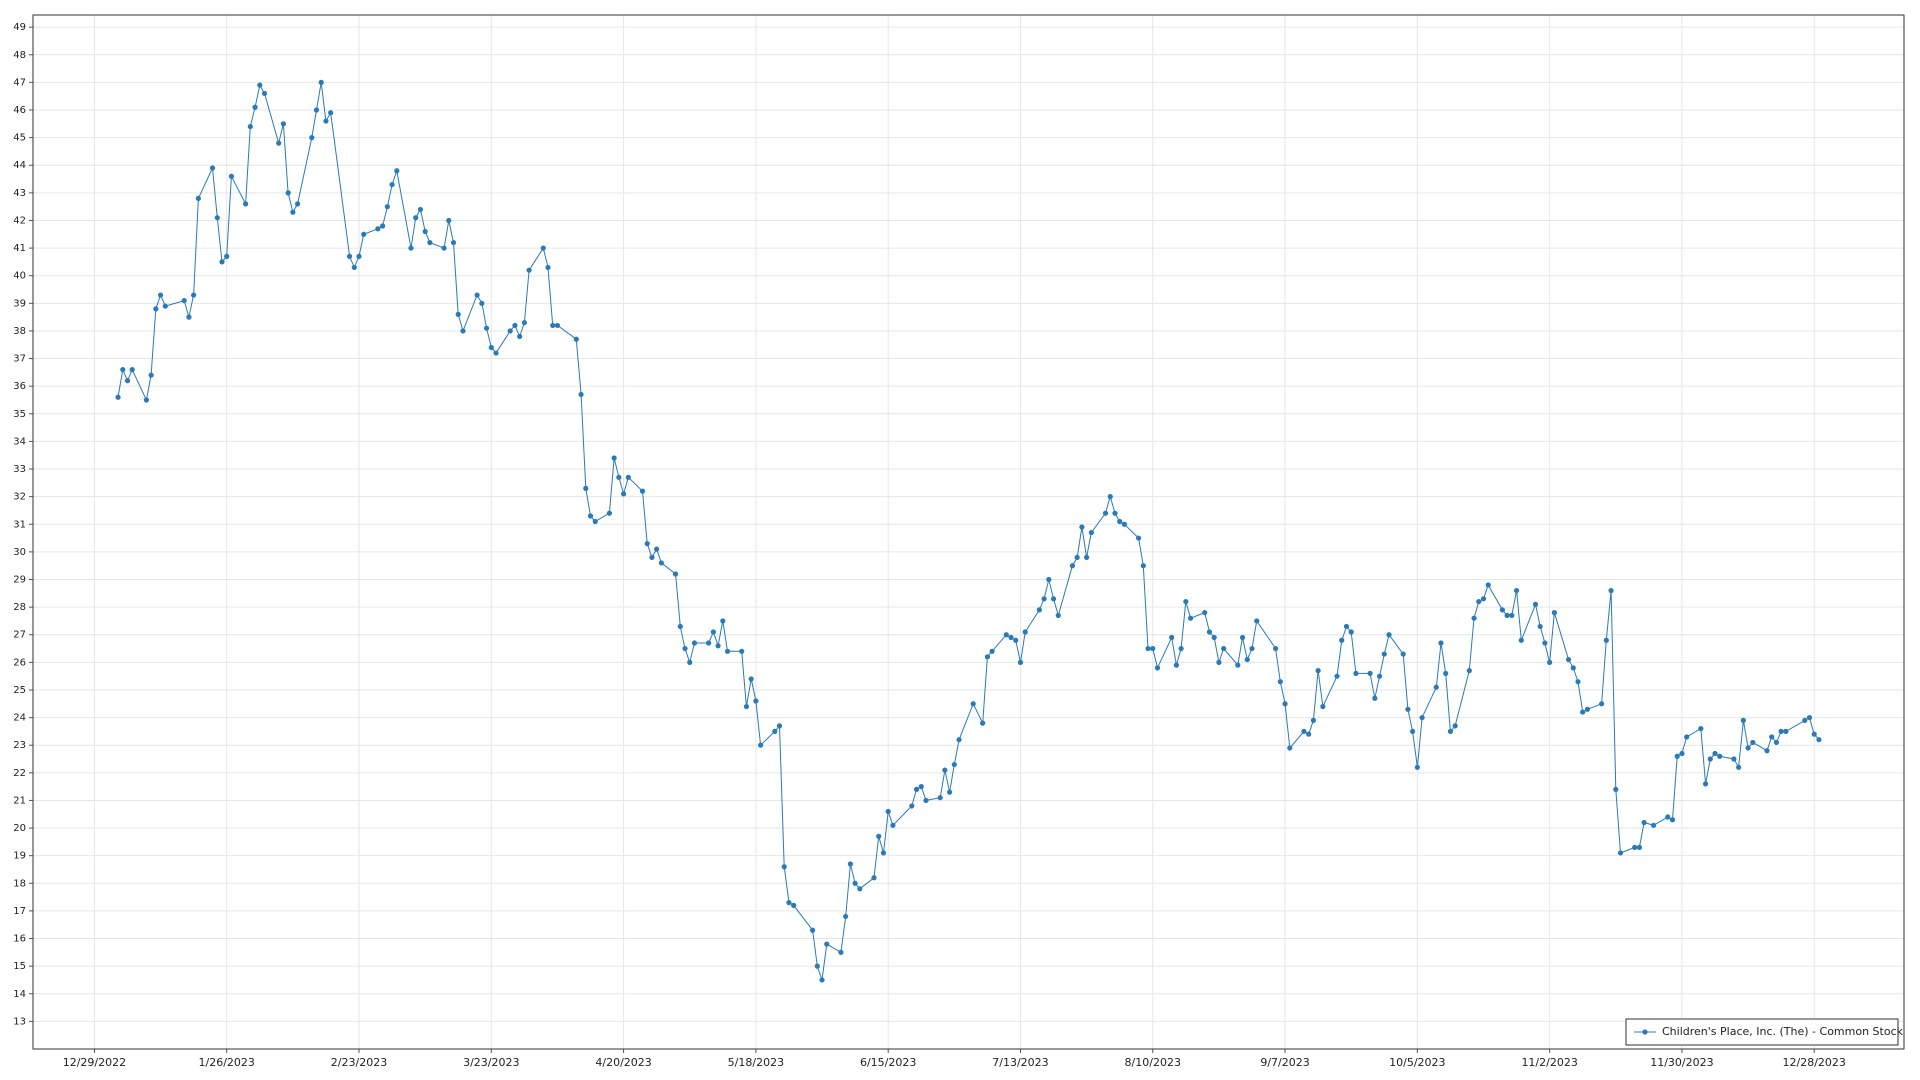  What do you see at coordinates (19, 552) in the screenshot?
I see `y-tick-label: 30` at bounding box center [19, 552].